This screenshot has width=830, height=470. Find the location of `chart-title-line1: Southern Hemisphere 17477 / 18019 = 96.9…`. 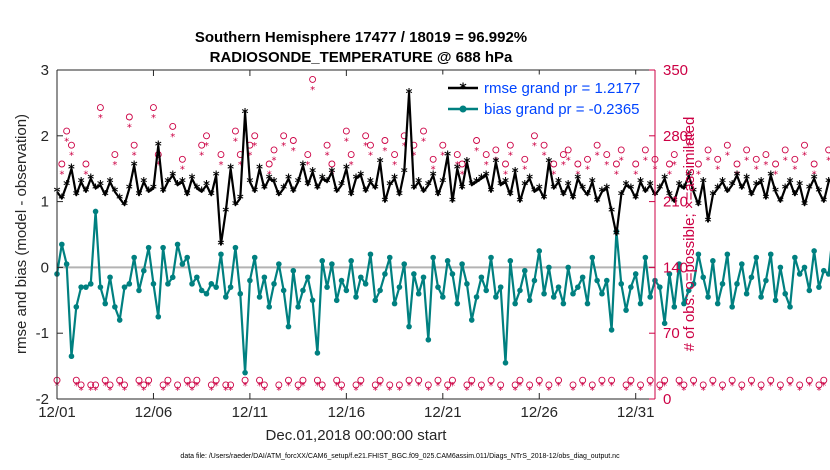

chart-title-line1: Southern Hemisphere 17477 / 18019 = 96.9… is located at coordinates (361, 37).